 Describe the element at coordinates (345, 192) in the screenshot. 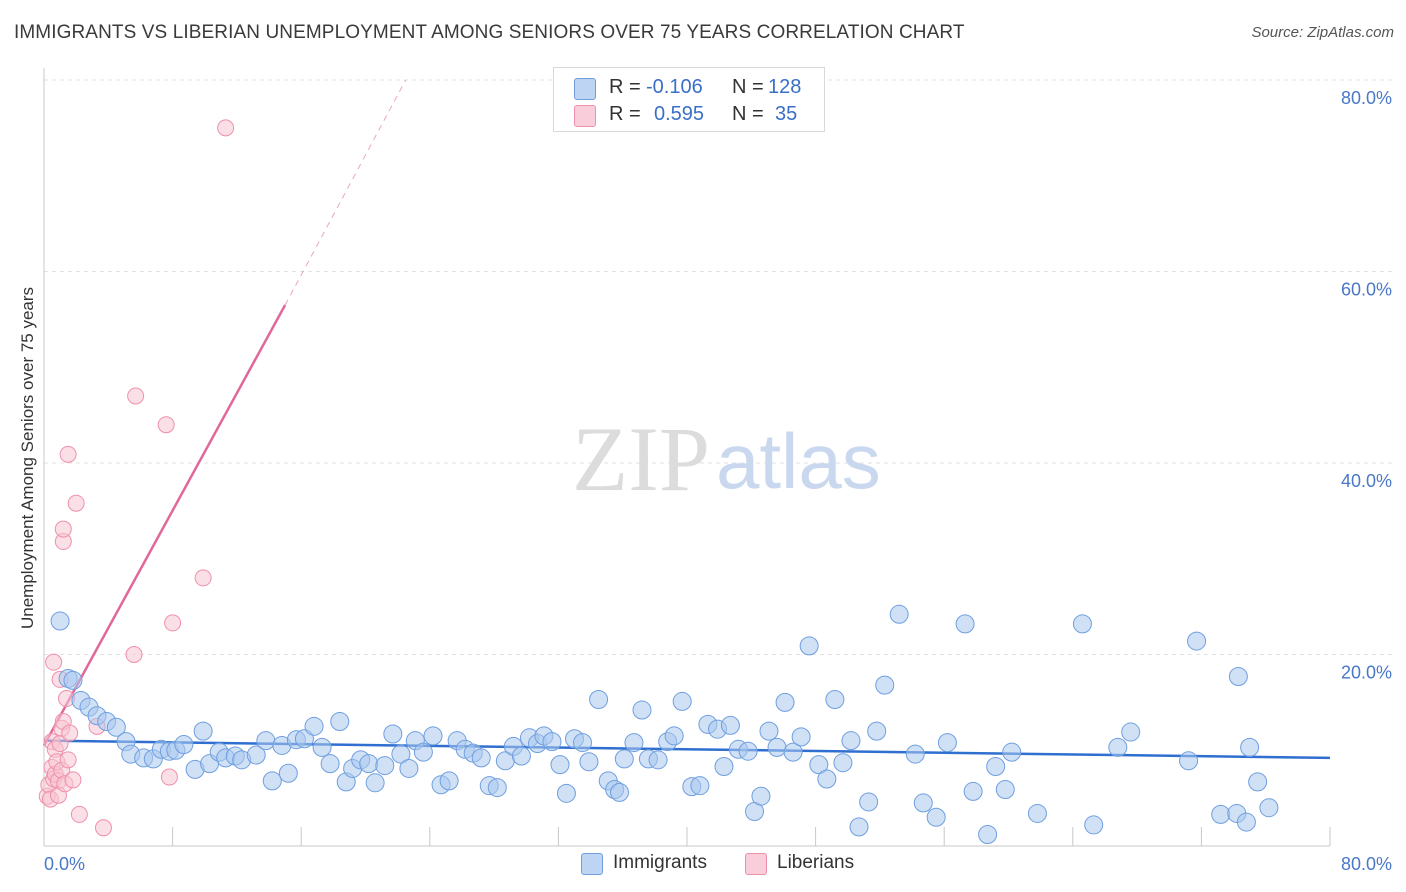

I see `liberians-trendline-extension` at that location.